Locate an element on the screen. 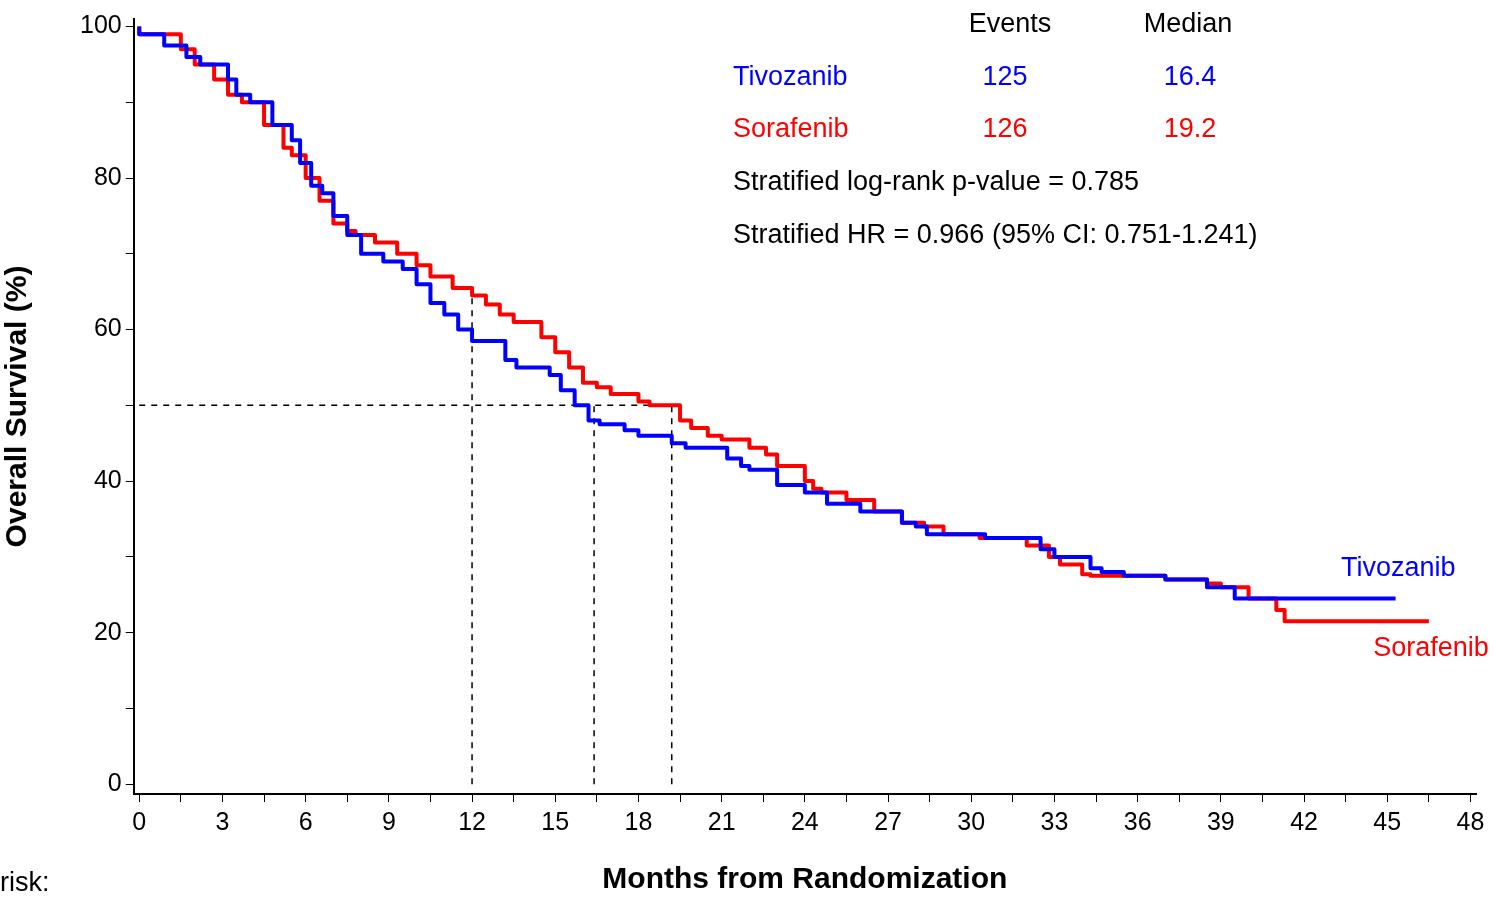  annotation: Events is located at coordinates (1010, 23).